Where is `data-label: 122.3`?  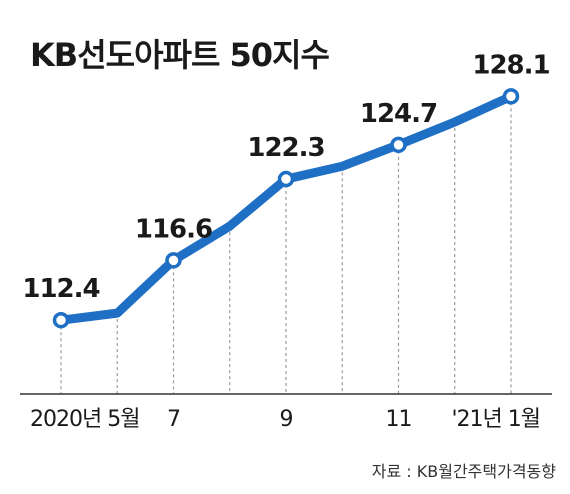 data-label: 122.3 is located at coordinates (285, 148).